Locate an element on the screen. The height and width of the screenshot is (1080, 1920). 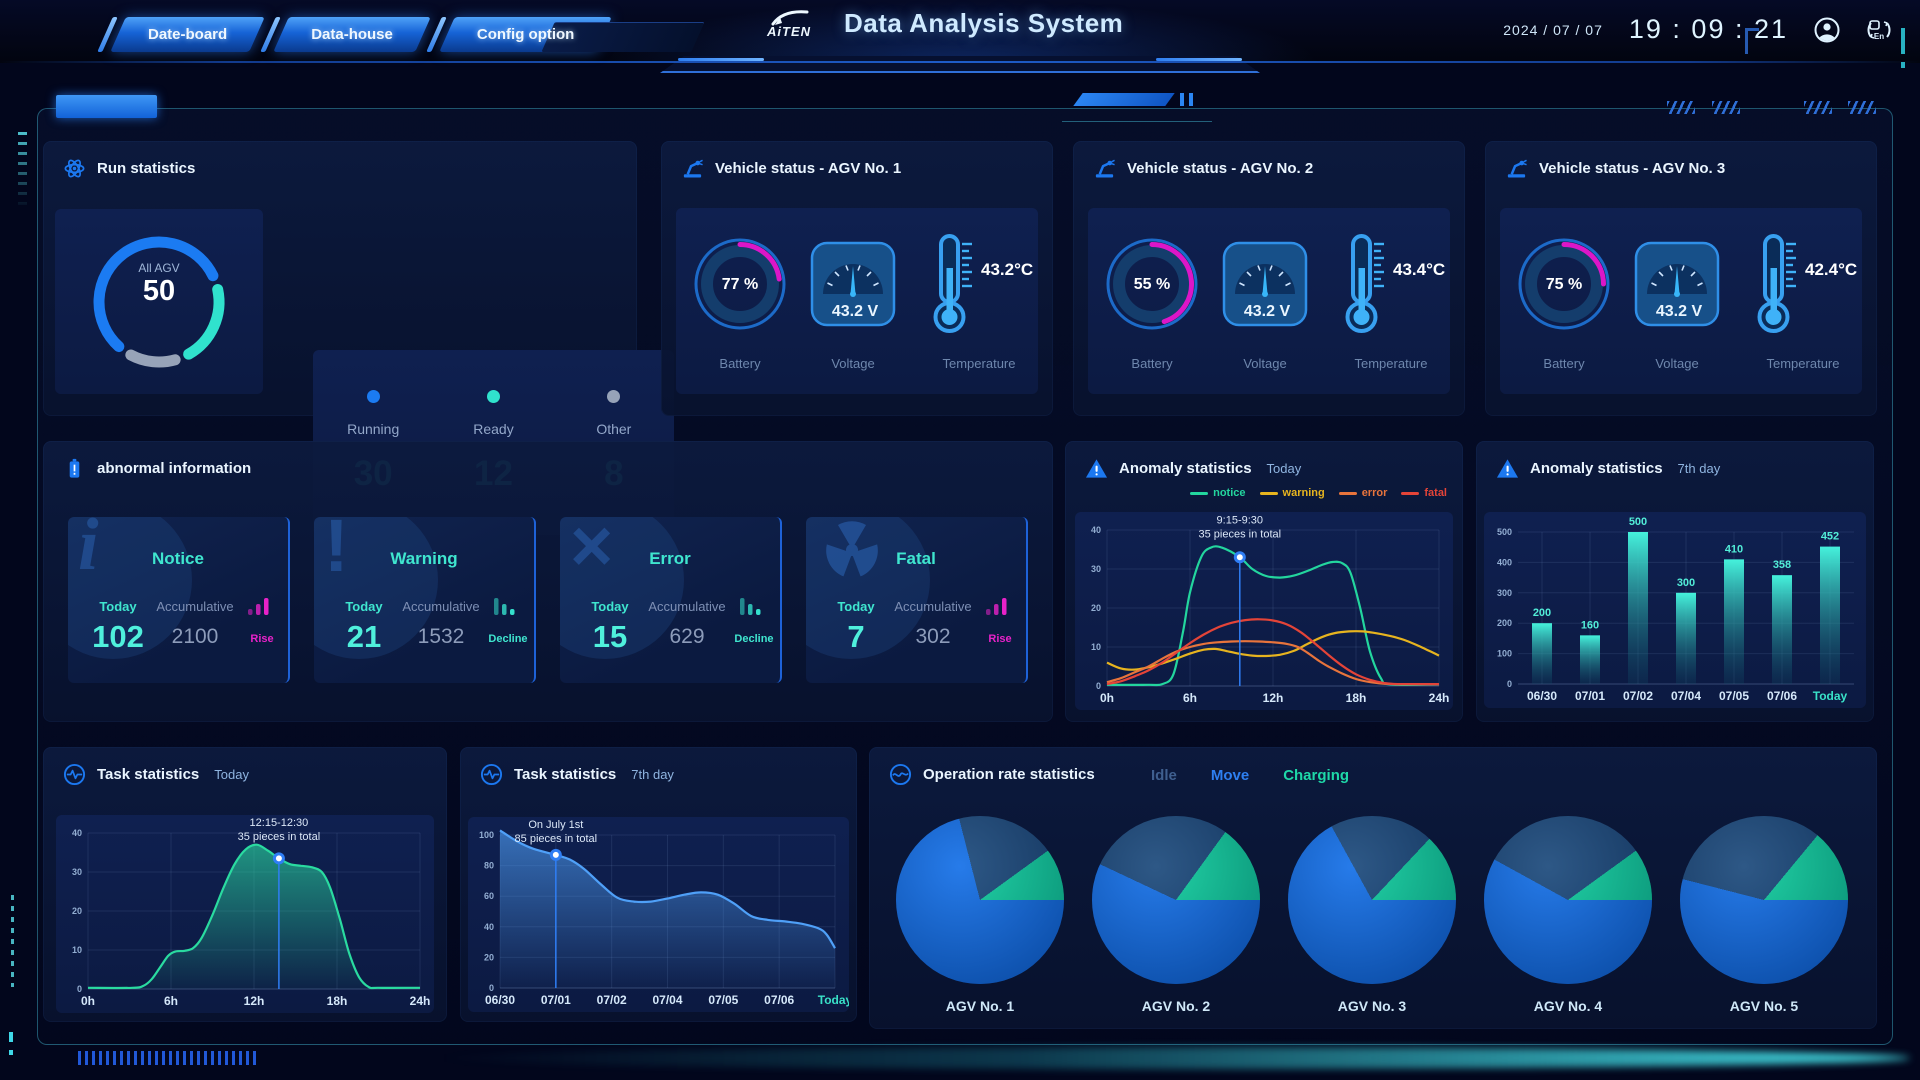
legend-move: Move is located at coordinates (1230, 775).